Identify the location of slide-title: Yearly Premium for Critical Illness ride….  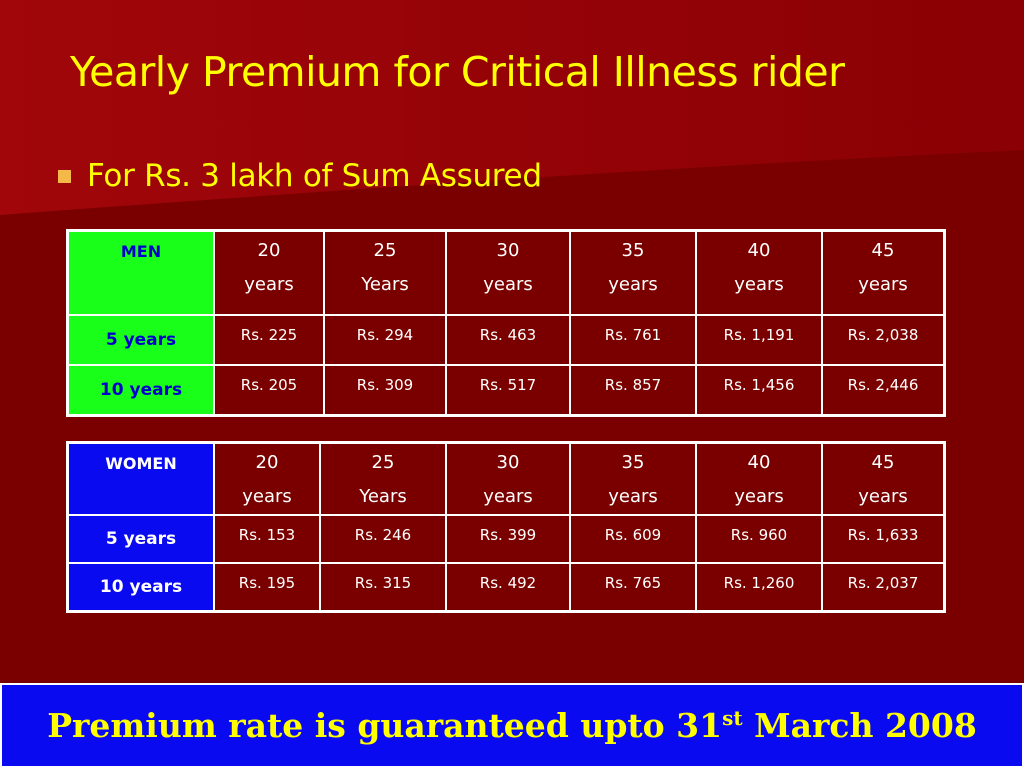
(457, 72).